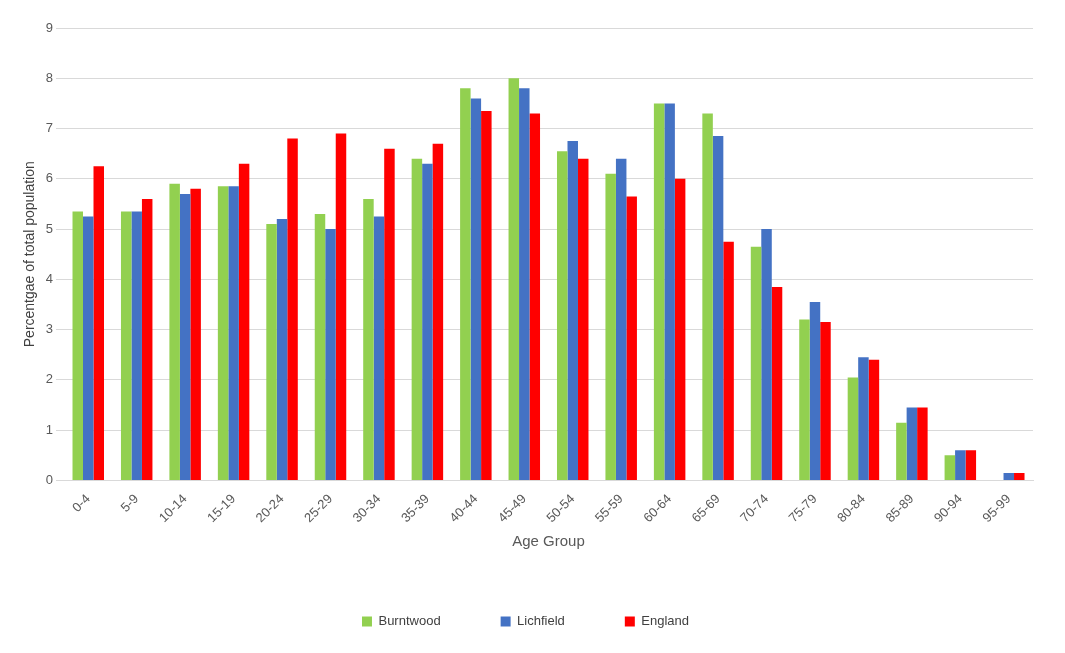 The width and height of the screenshot is (1065, 653). I want to click on legend-label: Lichfield, so click(541, 621).